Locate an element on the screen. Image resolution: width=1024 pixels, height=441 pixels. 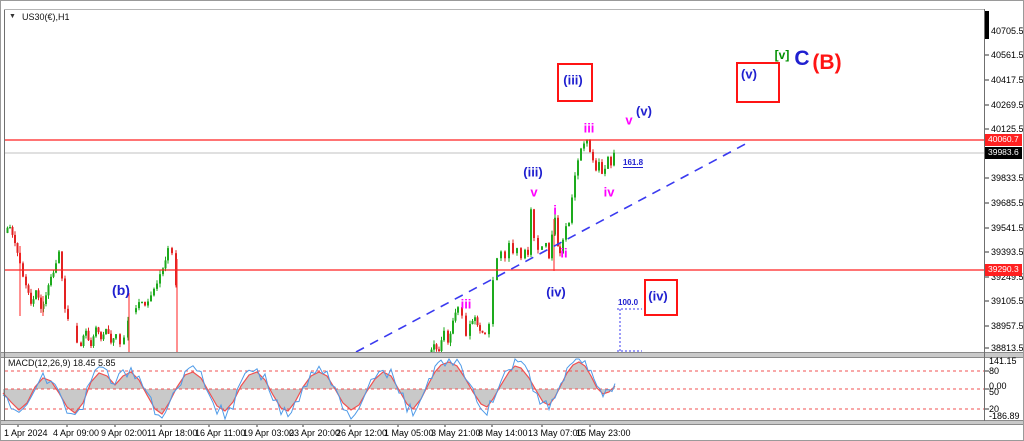
price-axis-border is located at coordinates (984, 215).